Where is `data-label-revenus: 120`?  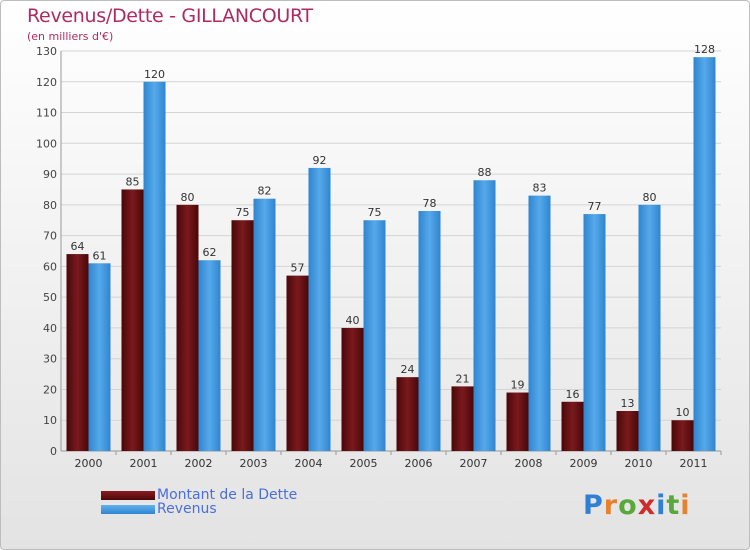 data-label-revenus: 120 is located at coordinates (154, 74).